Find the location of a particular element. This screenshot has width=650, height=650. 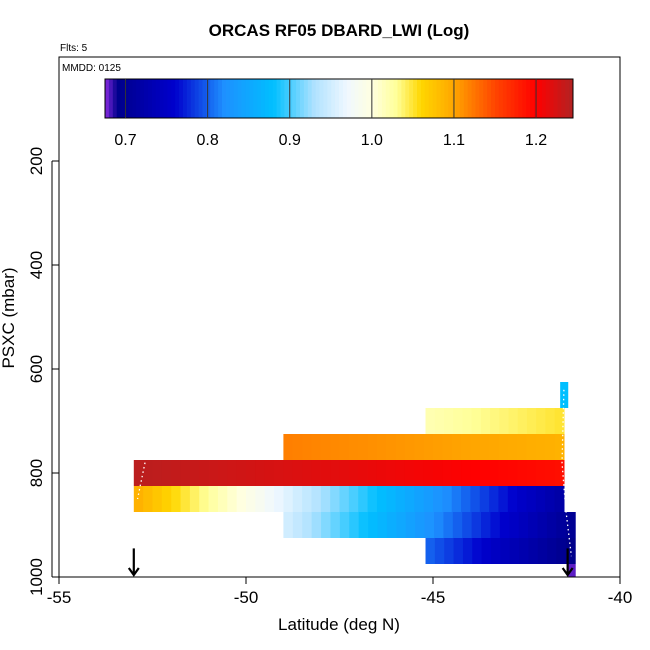

y-tick-label: 200 is located at coordinates (36, 161).